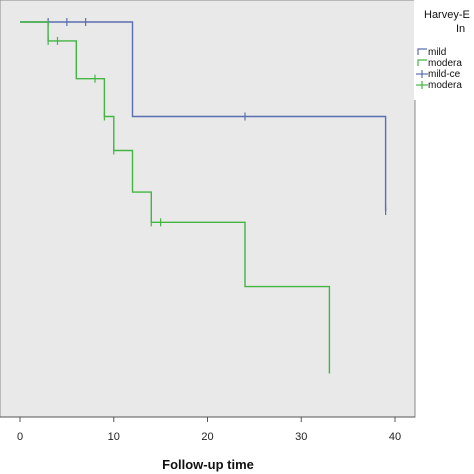 This screenshot has width=474, height=474. What do you see at coordinates (437, 52) in the screenshot?
I see `legend-label-0: mild` at bounding box center [437, 52].